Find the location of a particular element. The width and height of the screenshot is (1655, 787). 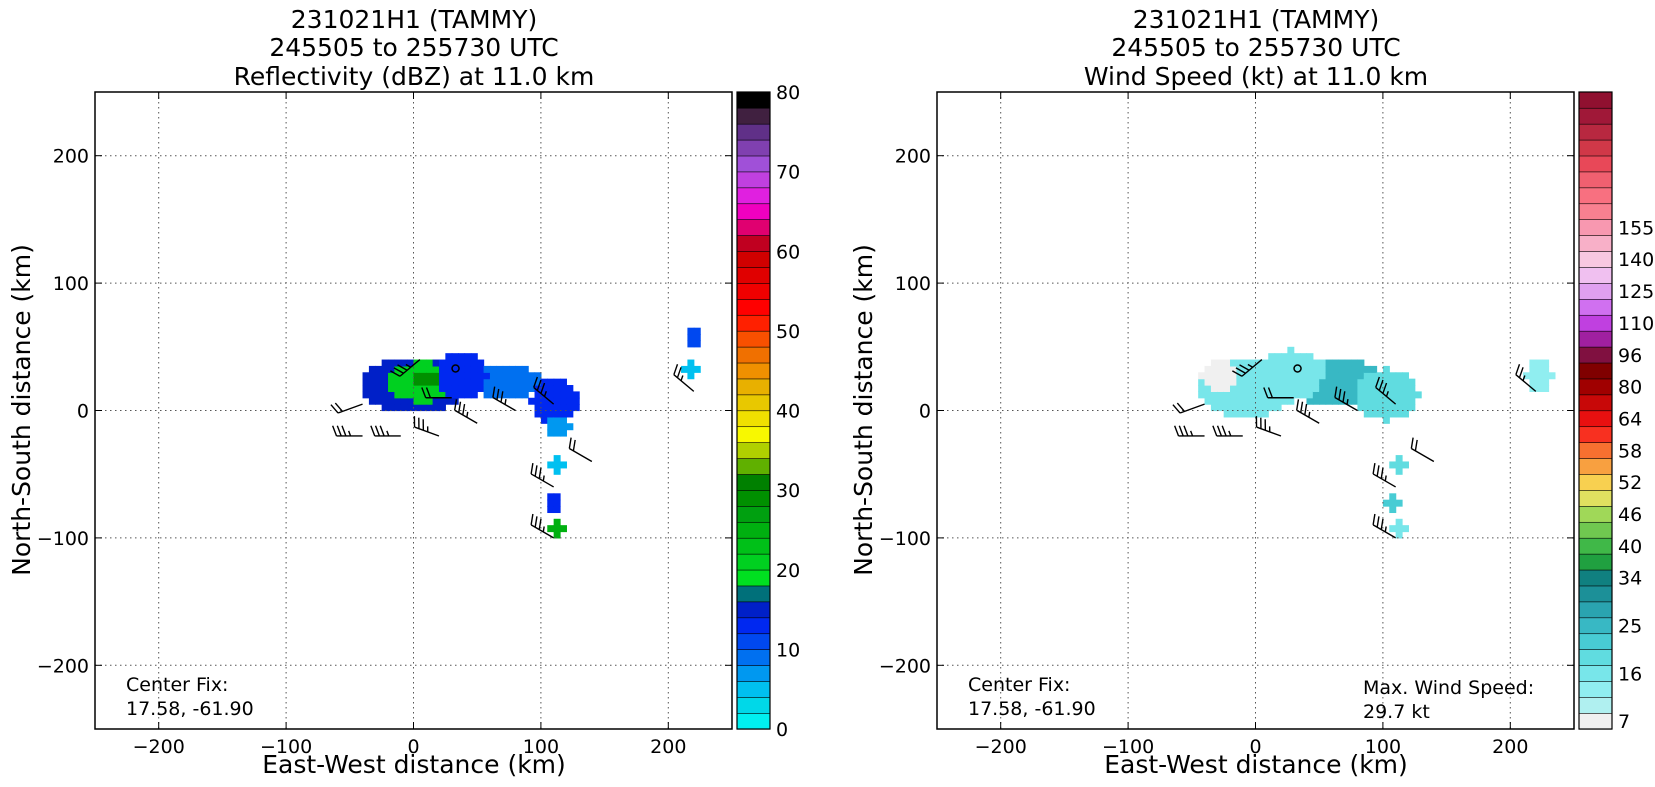

windspeed-field is located at coordinates (1377, 442).